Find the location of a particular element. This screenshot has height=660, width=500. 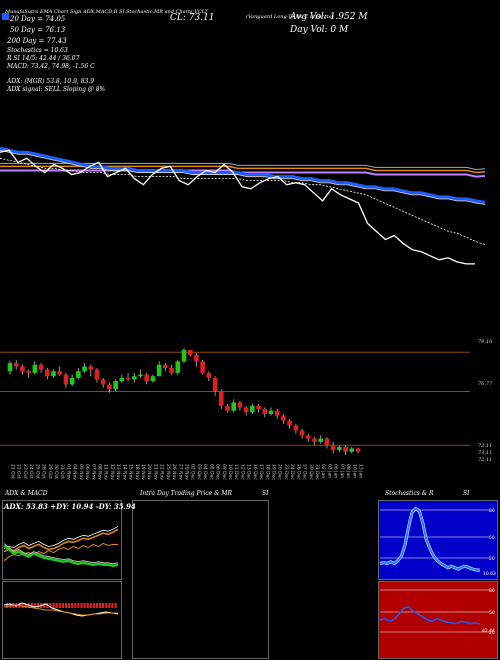

date-tick-label: 05 Nov is located at coordinates (81, 472).